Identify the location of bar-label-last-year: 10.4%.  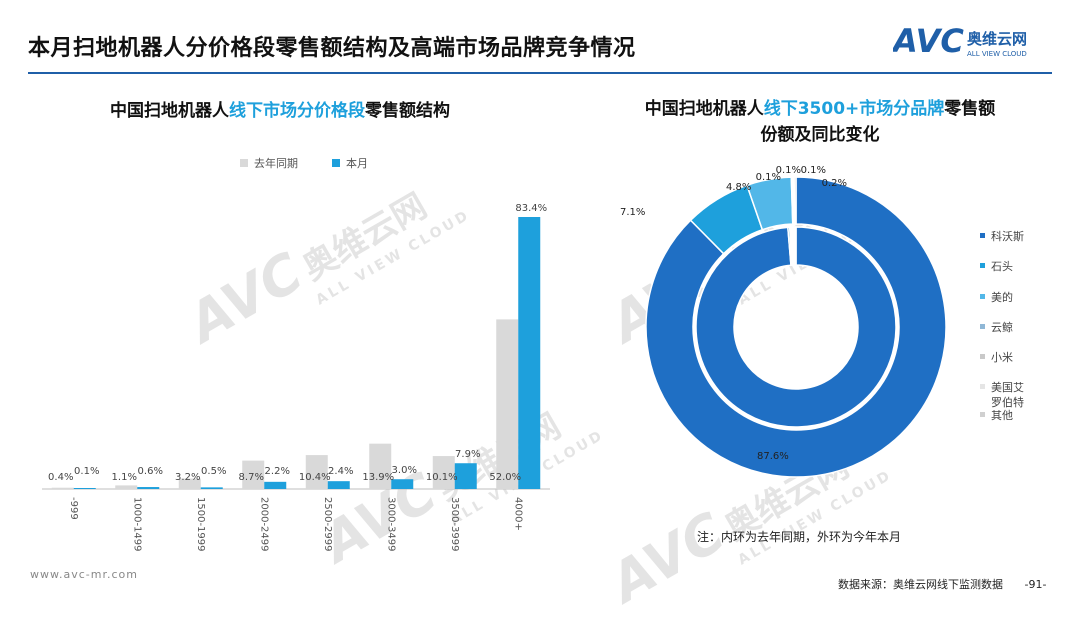
(315, 477).